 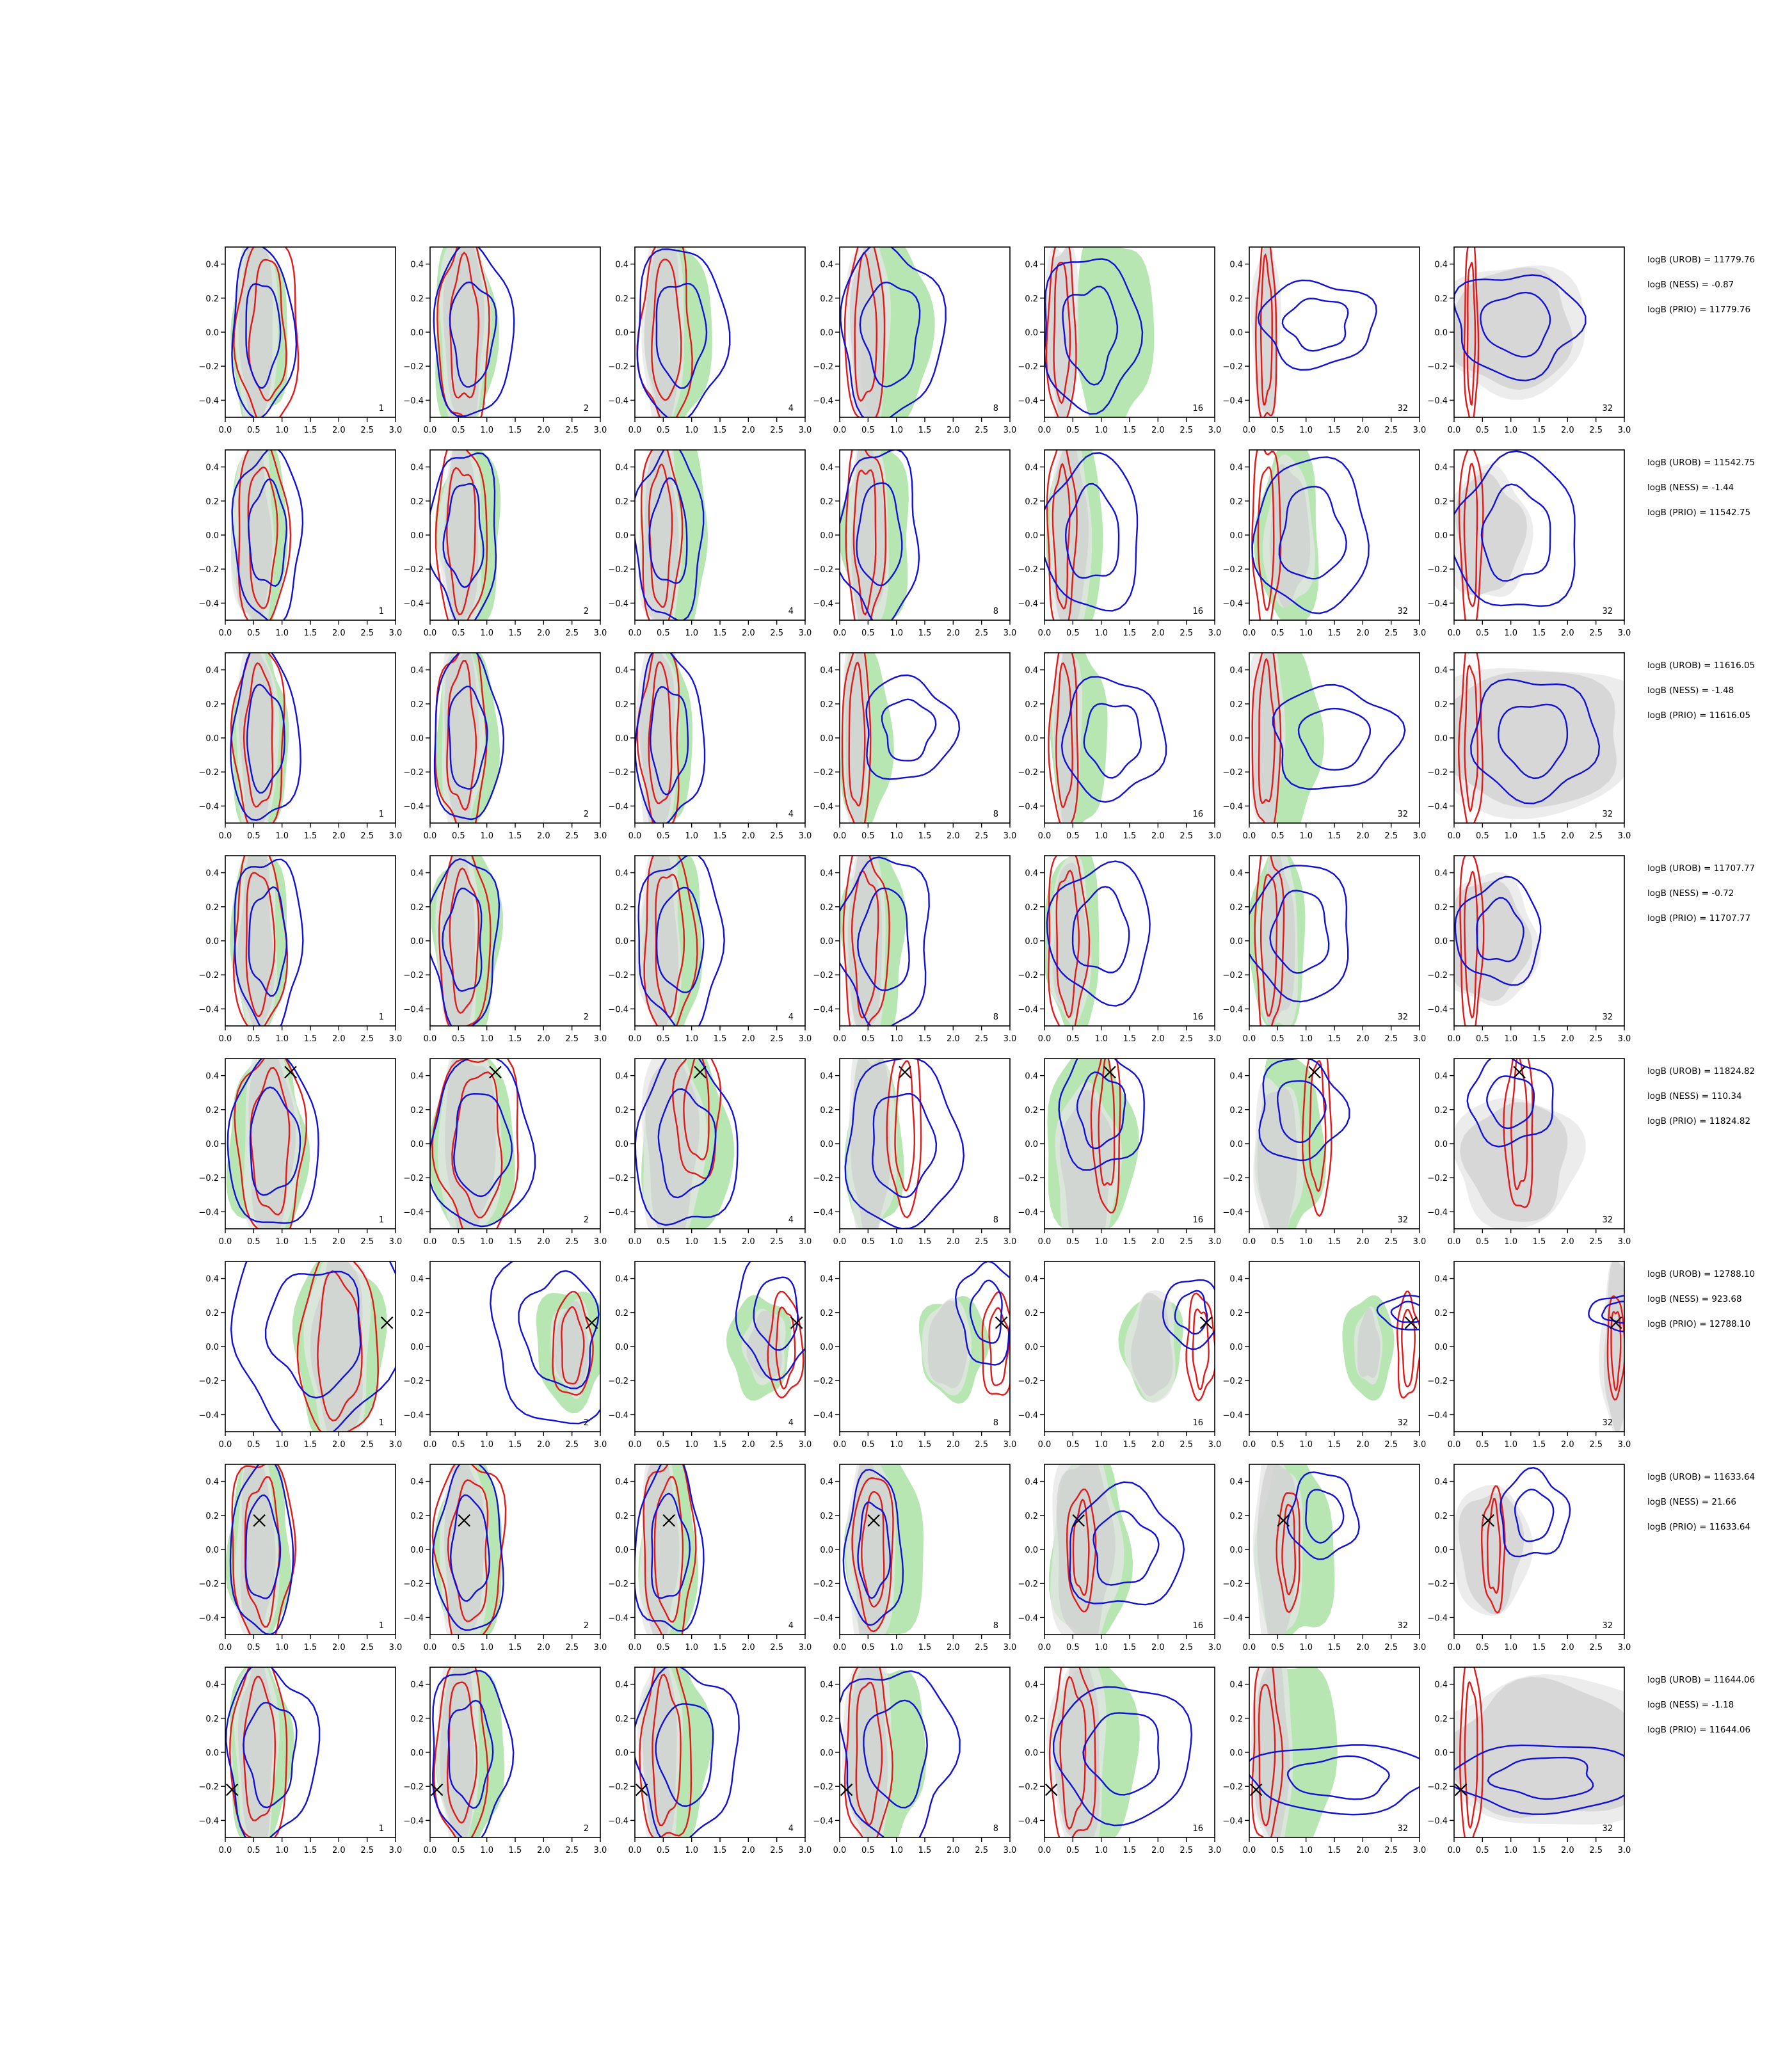 What do you see at coordinates (300, 1355) in the screenshot?
I see `subplot-r6-c1: 0.0 0.5 1.0 1.5 2.0 2.5 3.0 −0.4 −0.2 0.0 0.2 0.4 1` at bounding box center [300, 1355].